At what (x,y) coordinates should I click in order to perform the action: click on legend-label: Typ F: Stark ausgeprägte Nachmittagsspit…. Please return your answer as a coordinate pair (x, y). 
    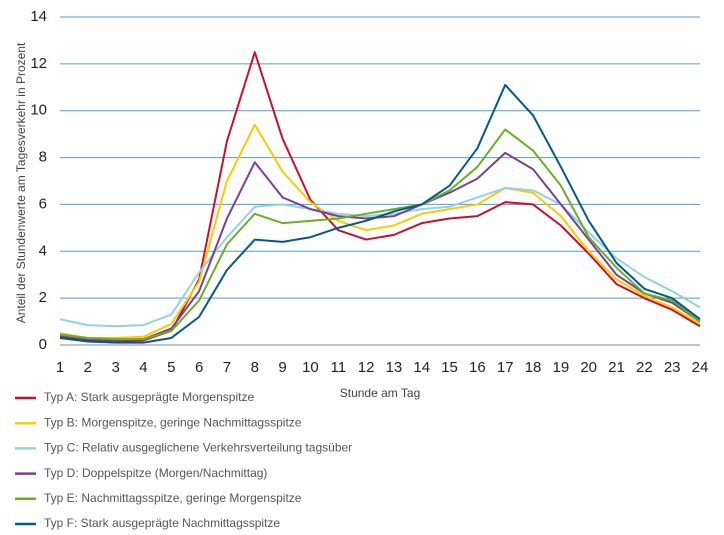
    Looking at the image, I should click on (162, 523).